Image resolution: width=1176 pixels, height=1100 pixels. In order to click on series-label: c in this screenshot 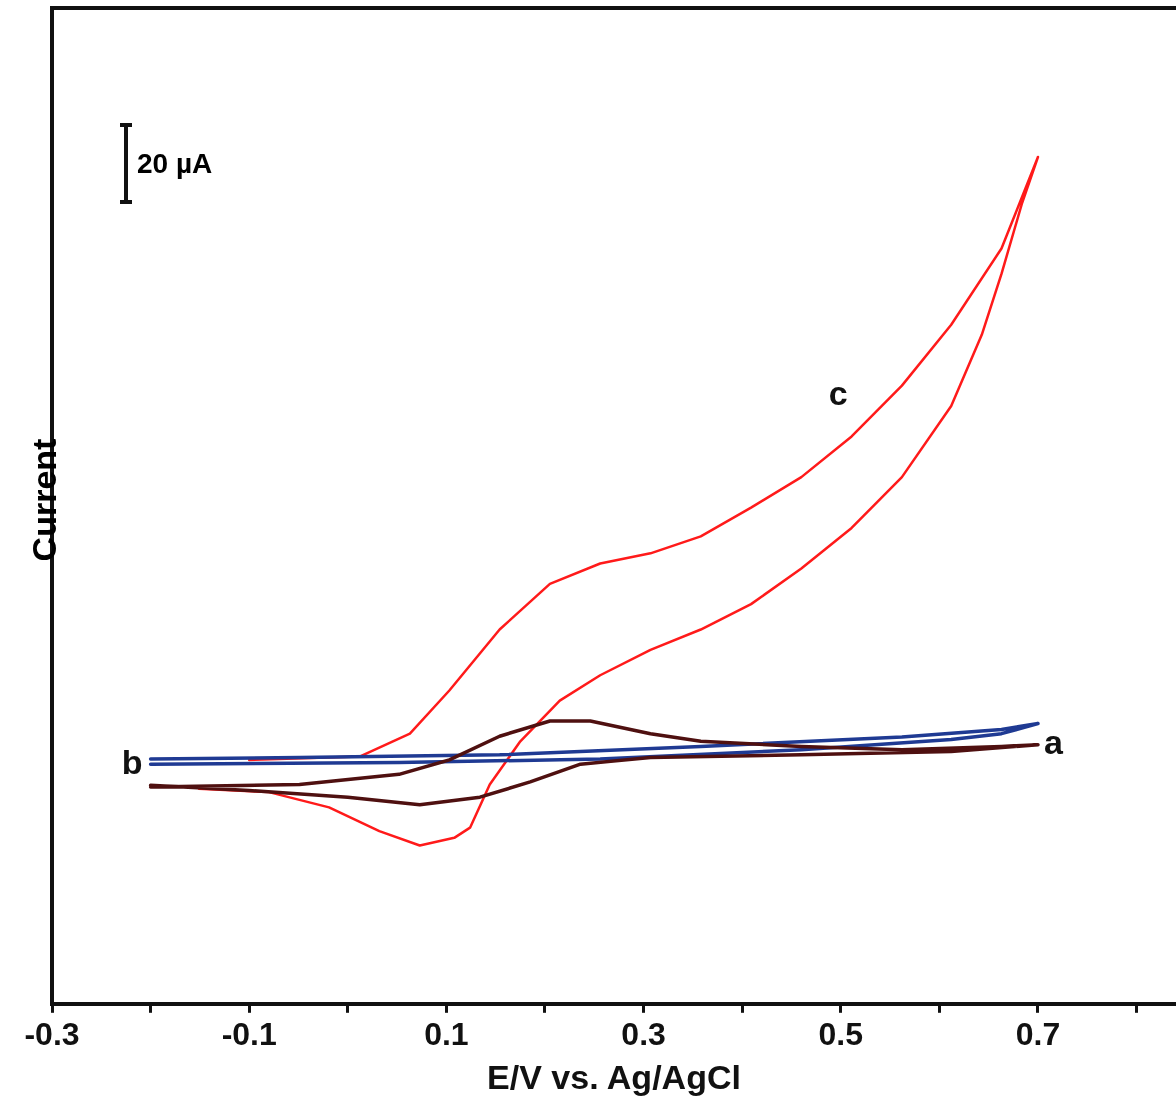, I will do `click(838, 392)`.